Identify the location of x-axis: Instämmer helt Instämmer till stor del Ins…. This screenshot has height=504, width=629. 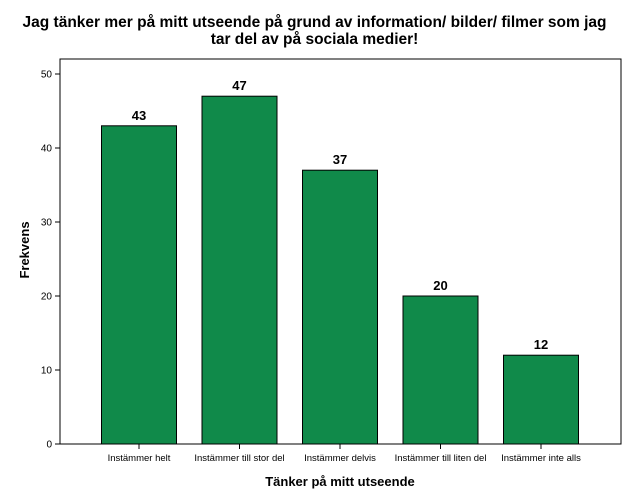
(344, 454).